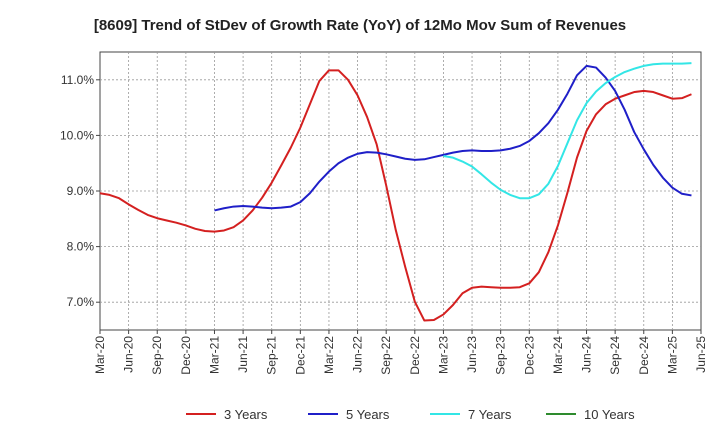 The height and width of the screenshot is (440, 720). I want to click on x-tick-label: Sep-21, so click(272, 355).